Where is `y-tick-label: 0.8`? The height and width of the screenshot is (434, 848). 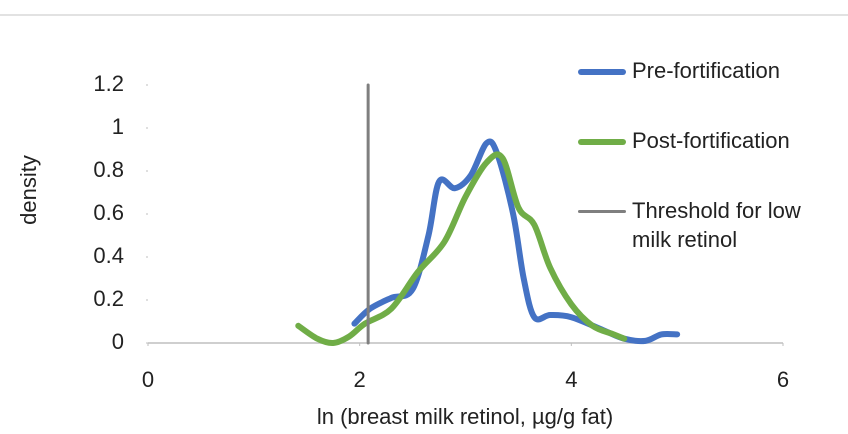
y-tick-label: 0.8 is located at coordinates (108, 169).